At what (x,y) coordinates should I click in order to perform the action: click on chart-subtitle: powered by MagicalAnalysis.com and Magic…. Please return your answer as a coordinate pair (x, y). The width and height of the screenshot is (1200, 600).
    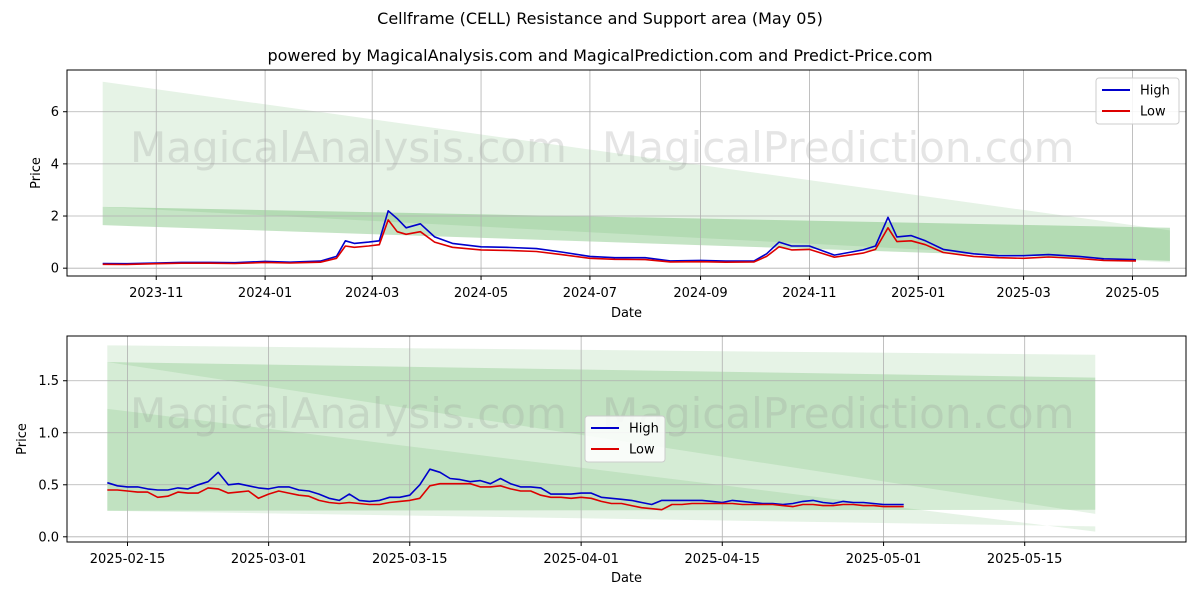
    Looking at the image, I should click on (600, 55).